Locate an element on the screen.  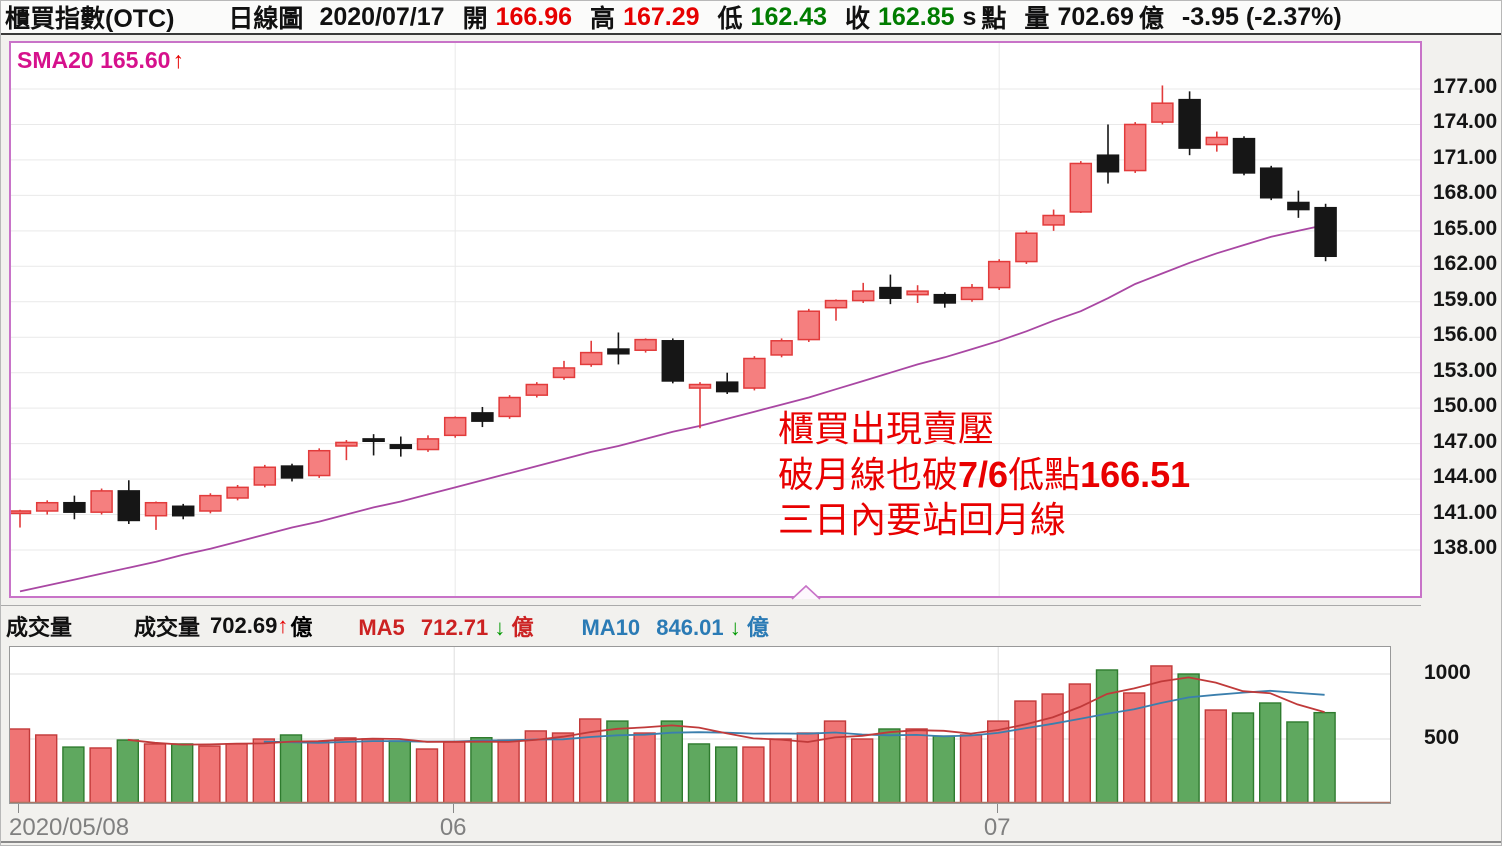
volume-bar-06/05 is located at coordinates (563, 767).